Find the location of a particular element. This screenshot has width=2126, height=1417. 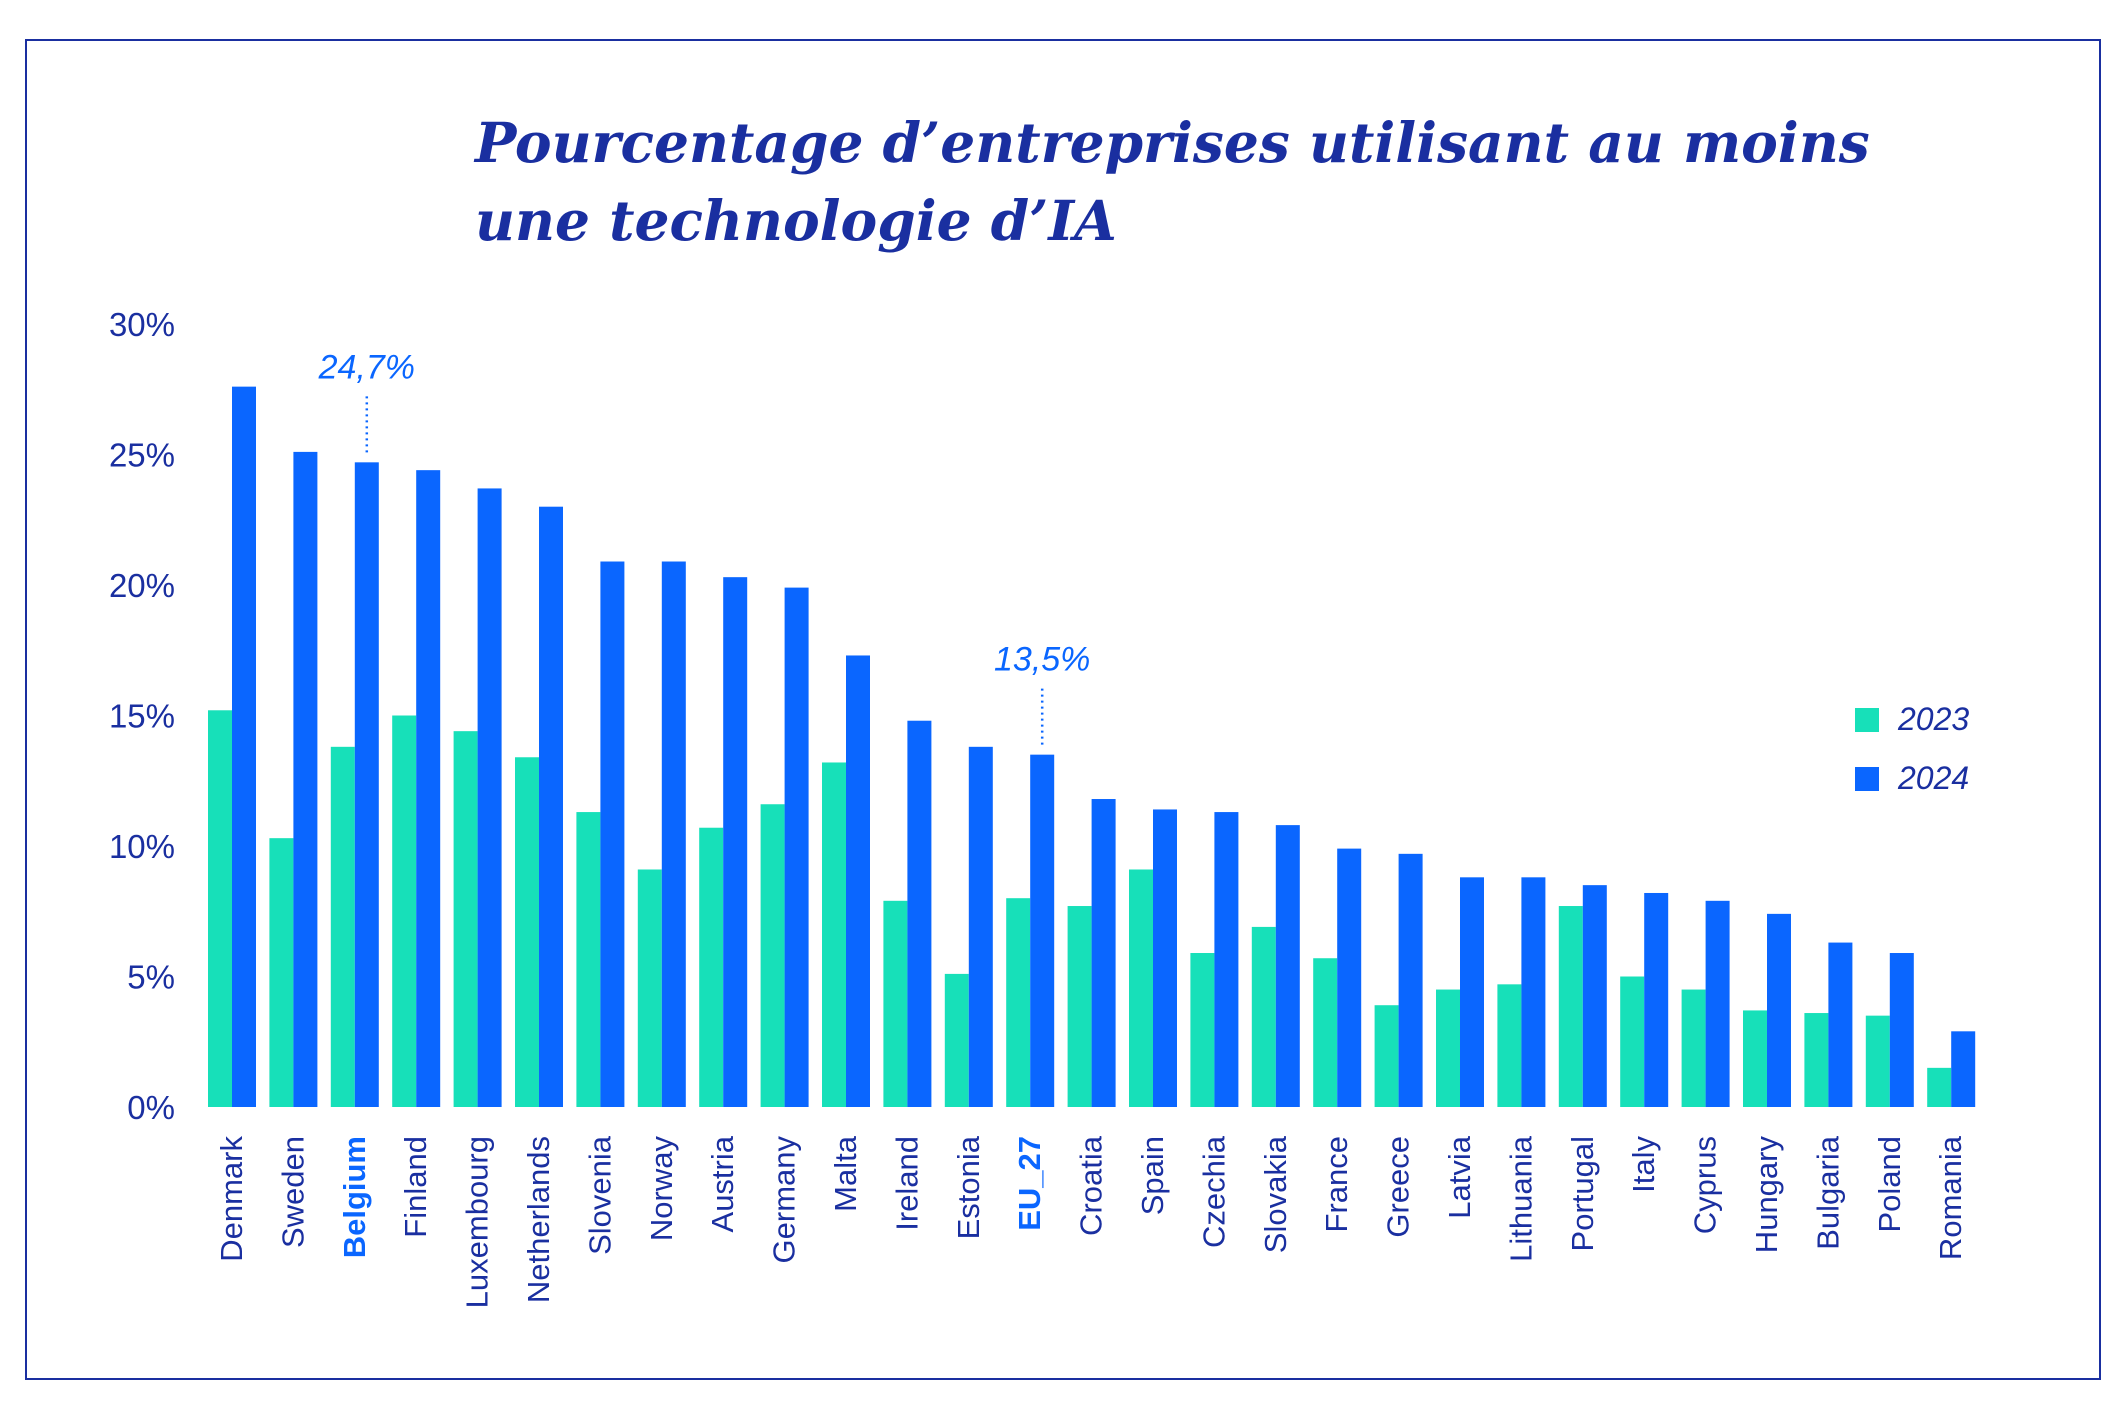

bar-2024-italy is located at coordinates (1656, 999).